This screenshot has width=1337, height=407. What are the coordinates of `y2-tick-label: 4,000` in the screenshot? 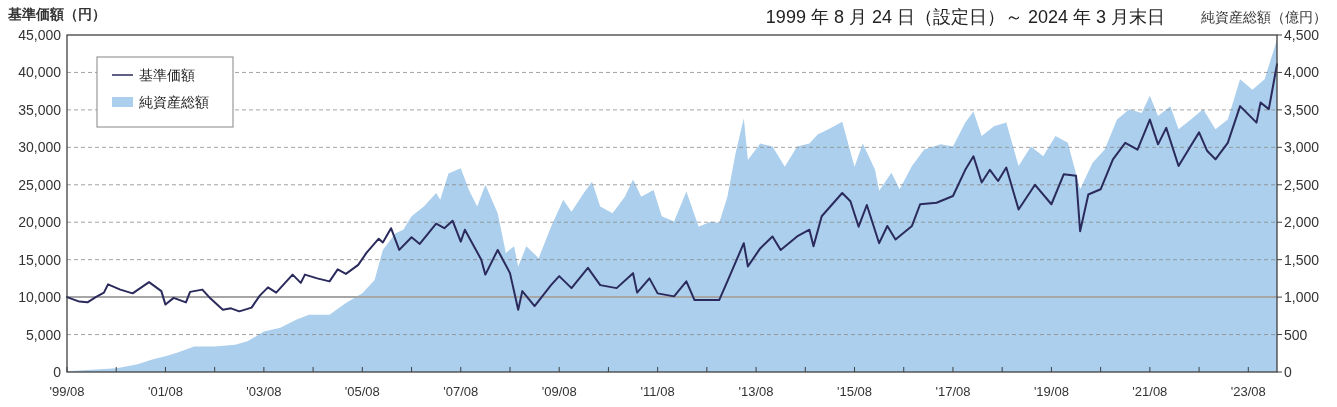 It's located at (1302, 72).